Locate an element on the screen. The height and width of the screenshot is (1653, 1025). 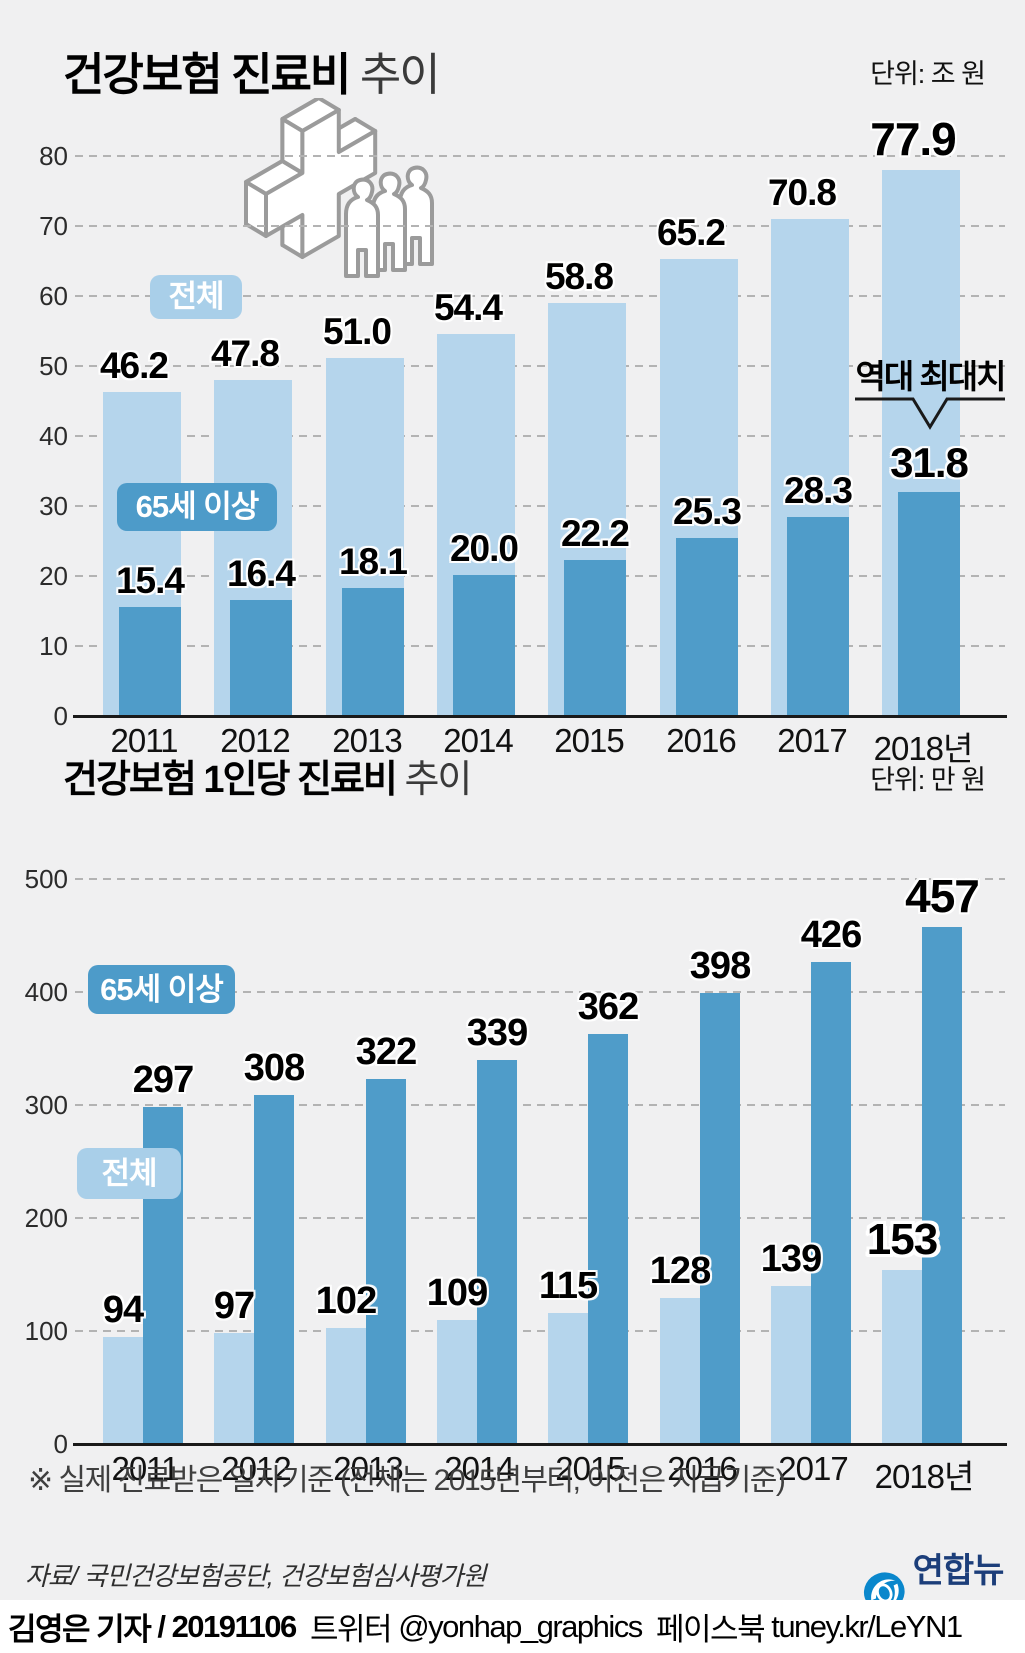
value-label-total-2016: 128 is located at coordinates (680, 1271).